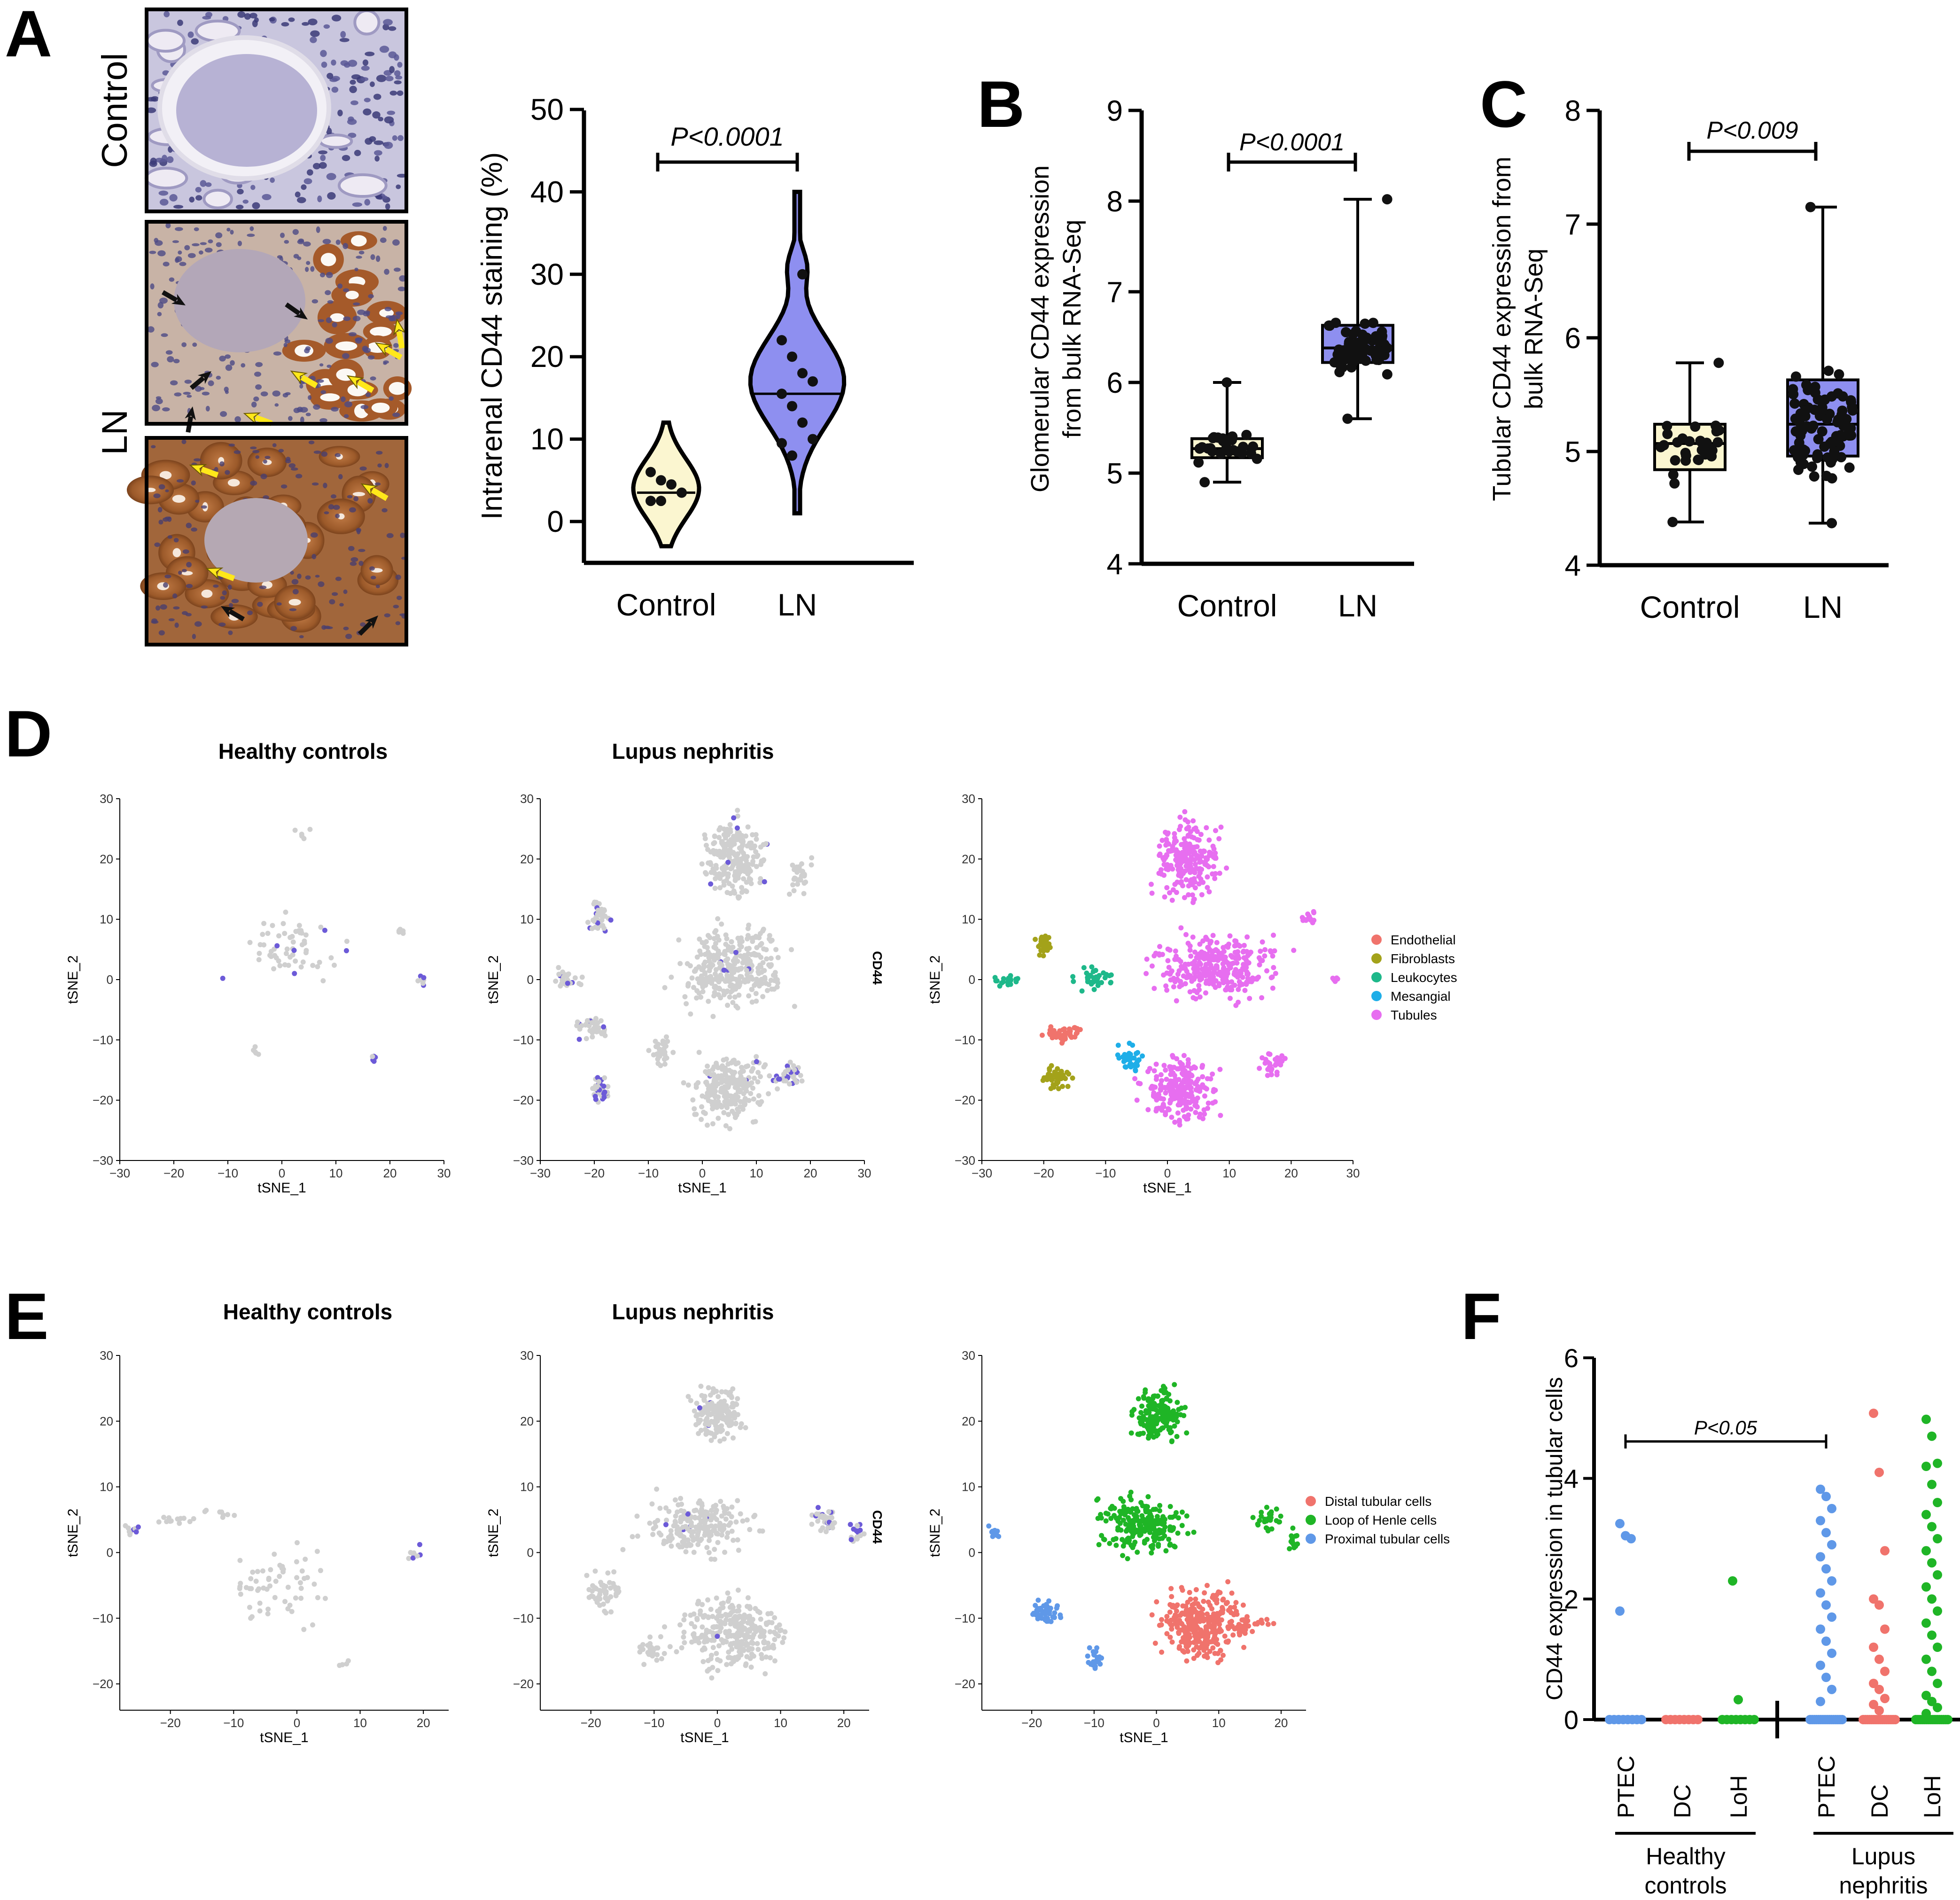 Image resolution: width=1960 pixels, height=1900 pixels. Describe the element at coordinates (797, 604) in the screenshot. I see `a-xlabel-ln: LN` at that location.